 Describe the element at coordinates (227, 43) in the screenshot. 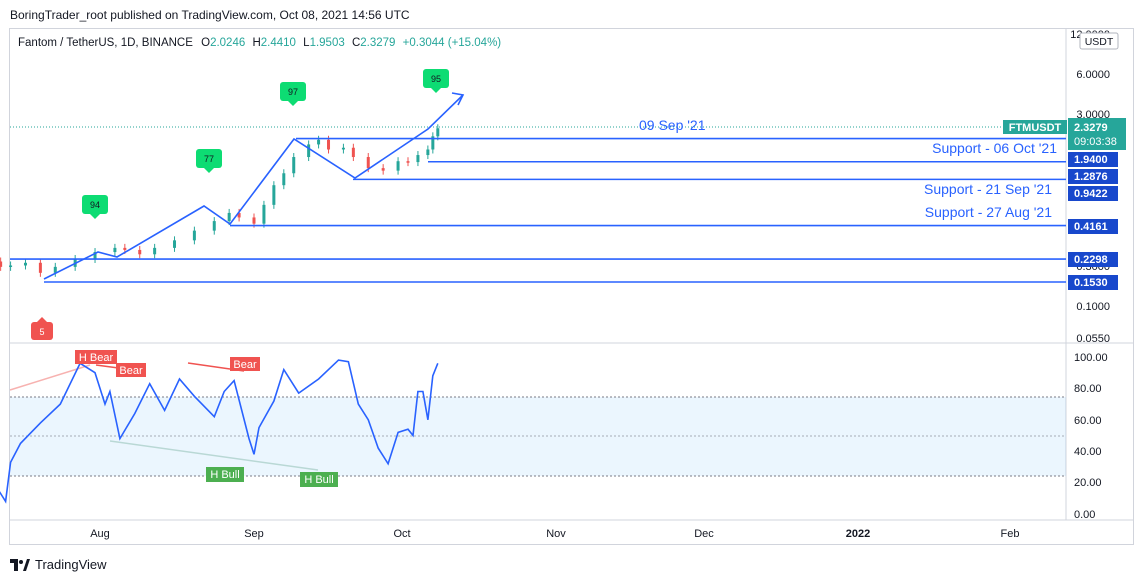

I see `open-value: 2.0246` at that location.